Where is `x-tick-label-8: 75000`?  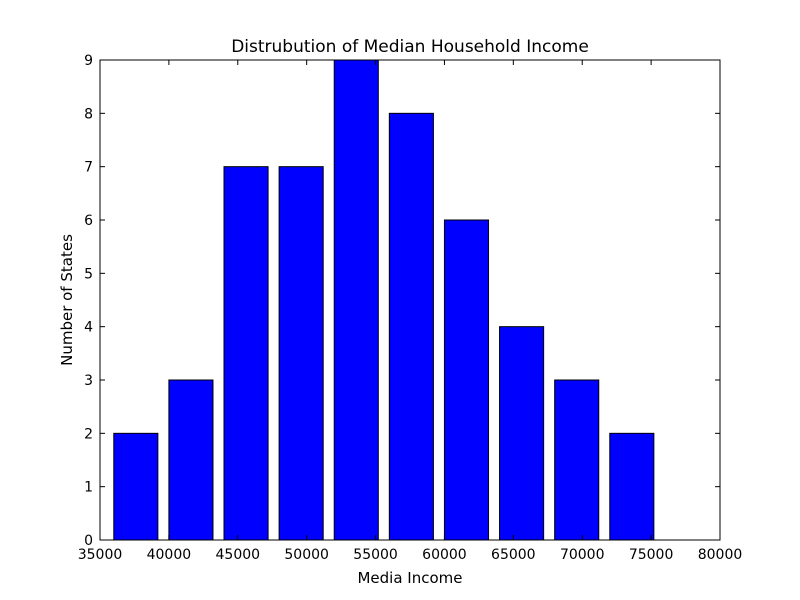
x-tick-label-8: 75000 is located at coordinates (651, 555).